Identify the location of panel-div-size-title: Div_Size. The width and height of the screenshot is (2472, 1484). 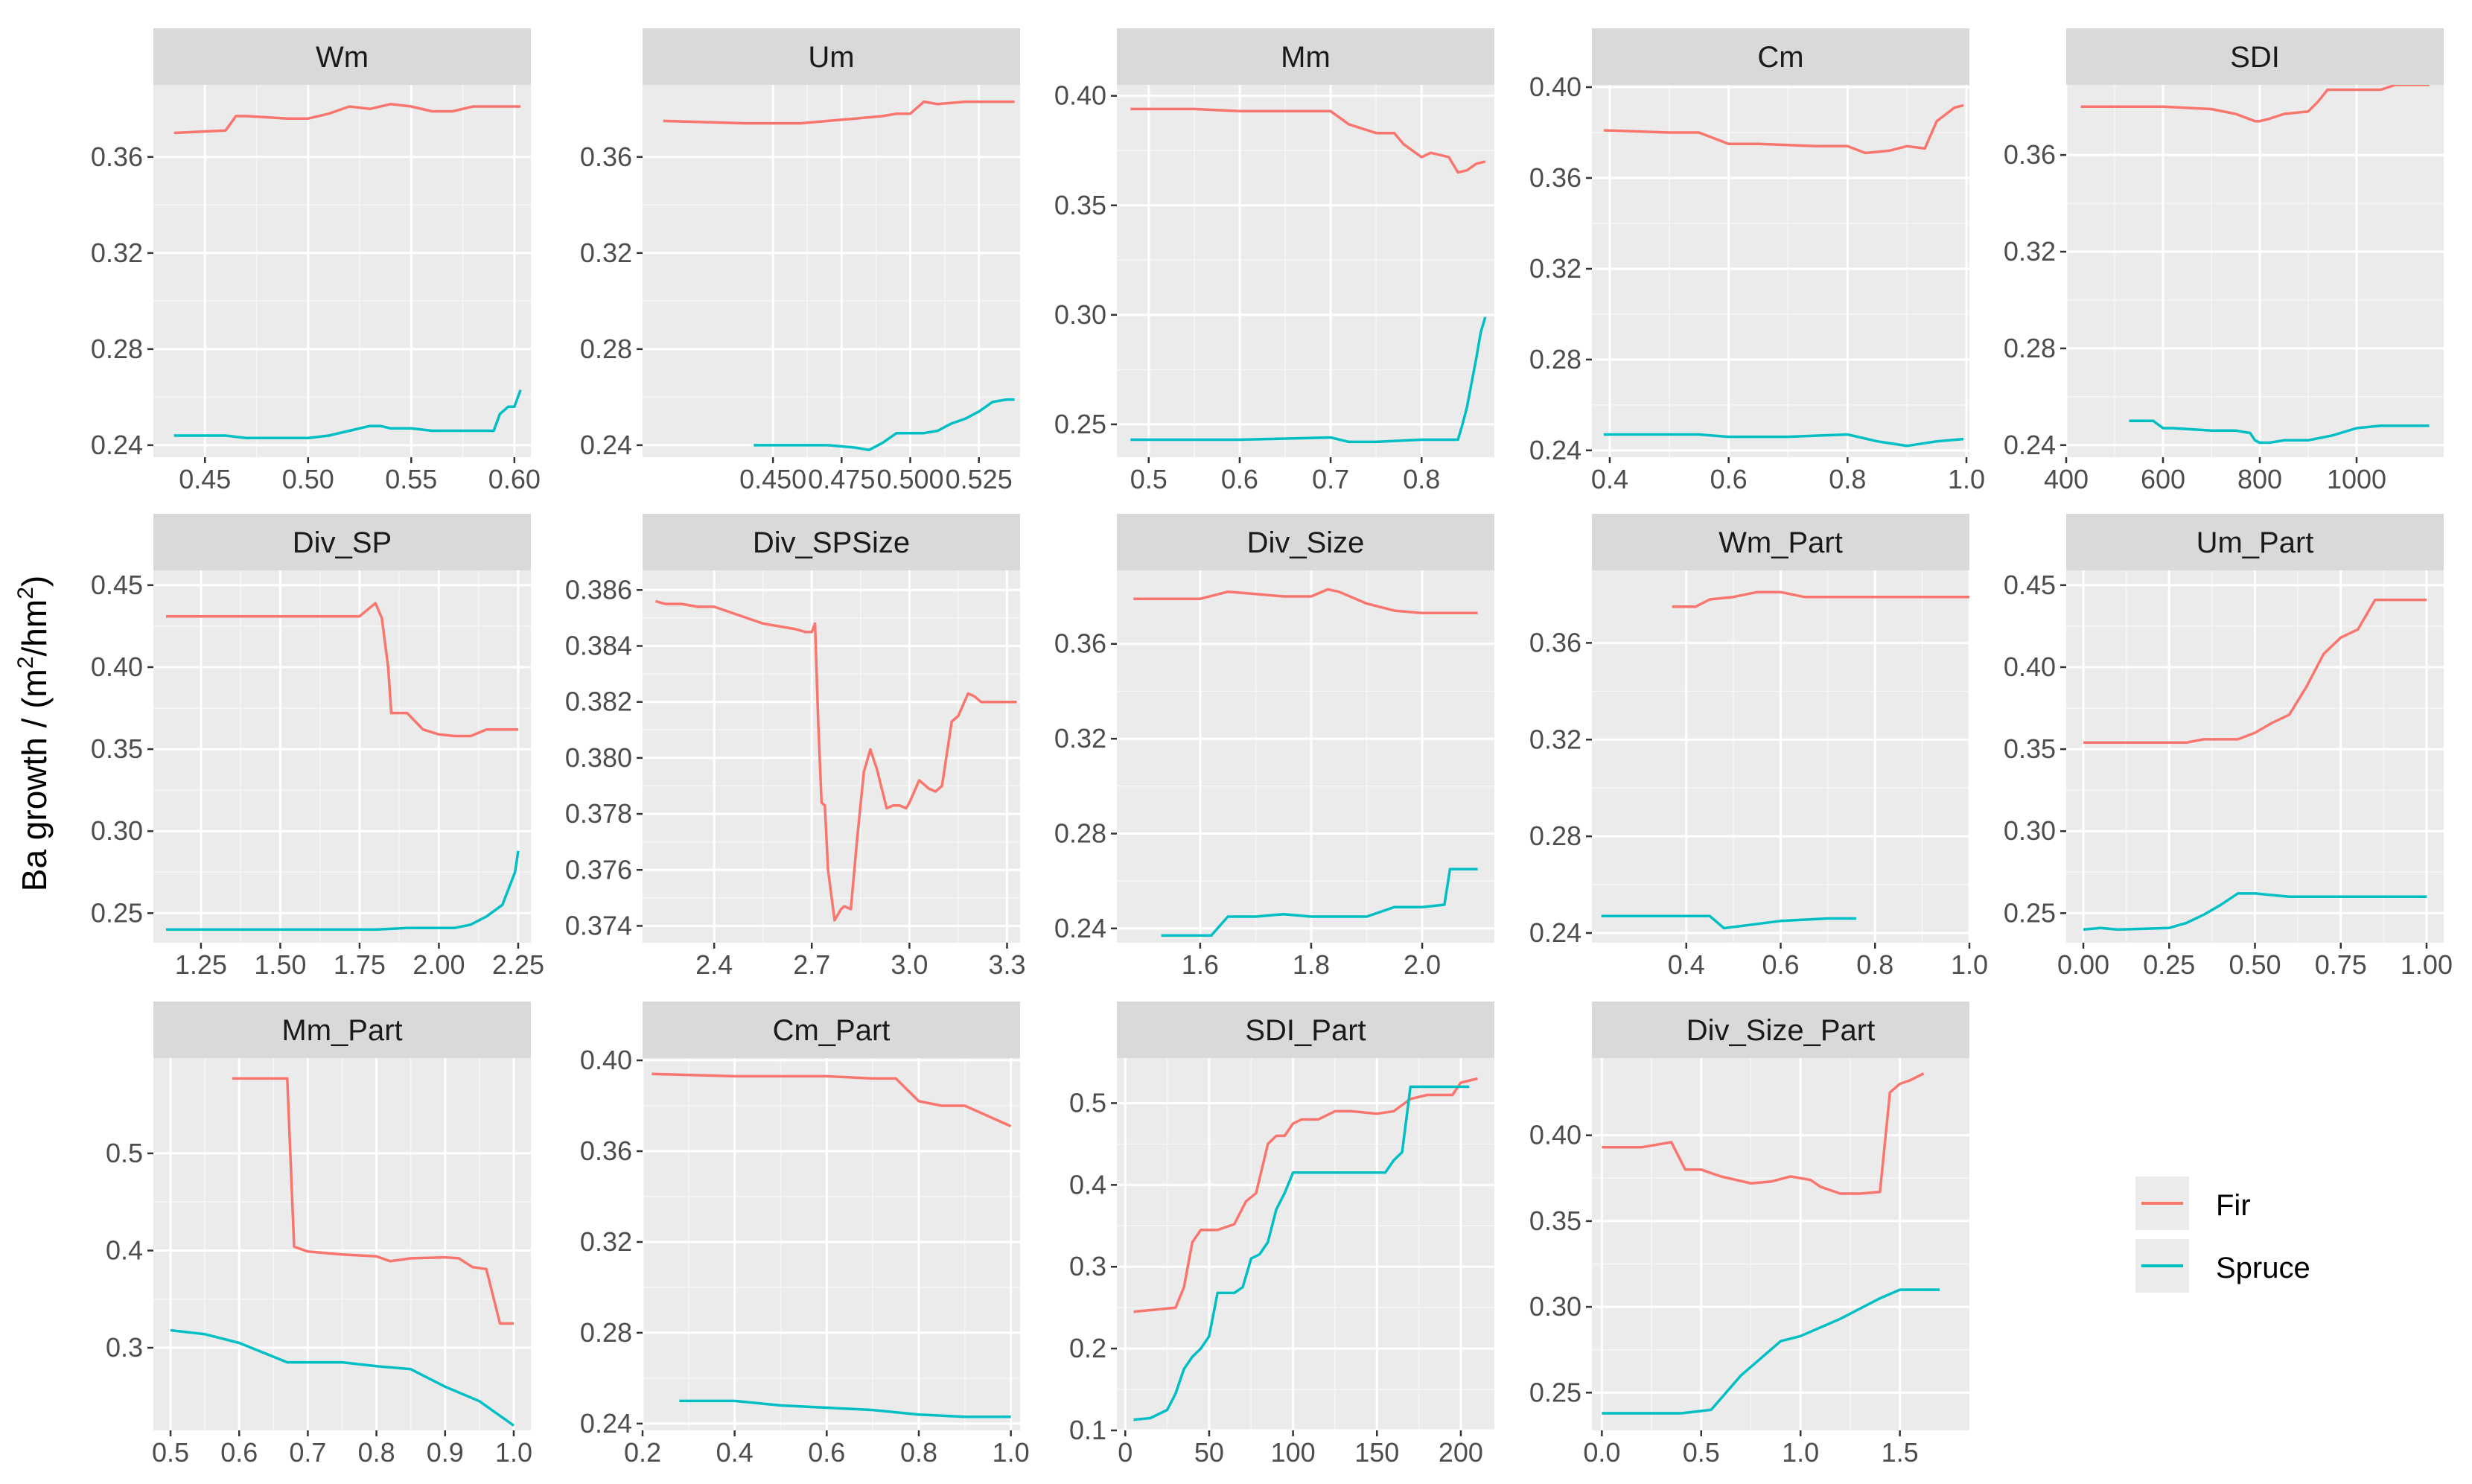
(1306, 542).